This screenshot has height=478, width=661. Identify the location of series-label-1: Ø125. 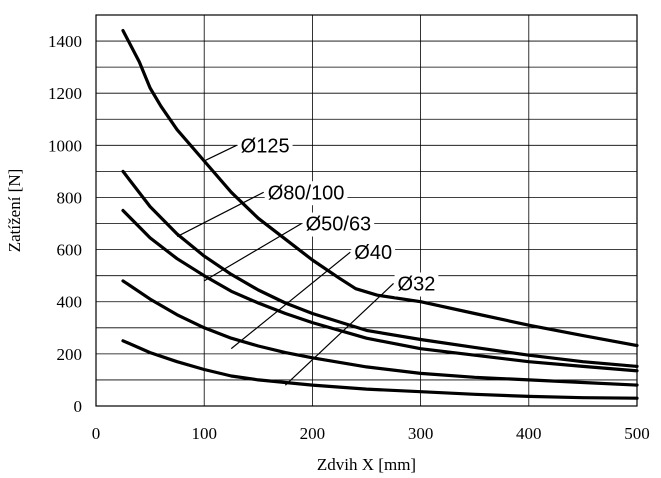
(265, 146).